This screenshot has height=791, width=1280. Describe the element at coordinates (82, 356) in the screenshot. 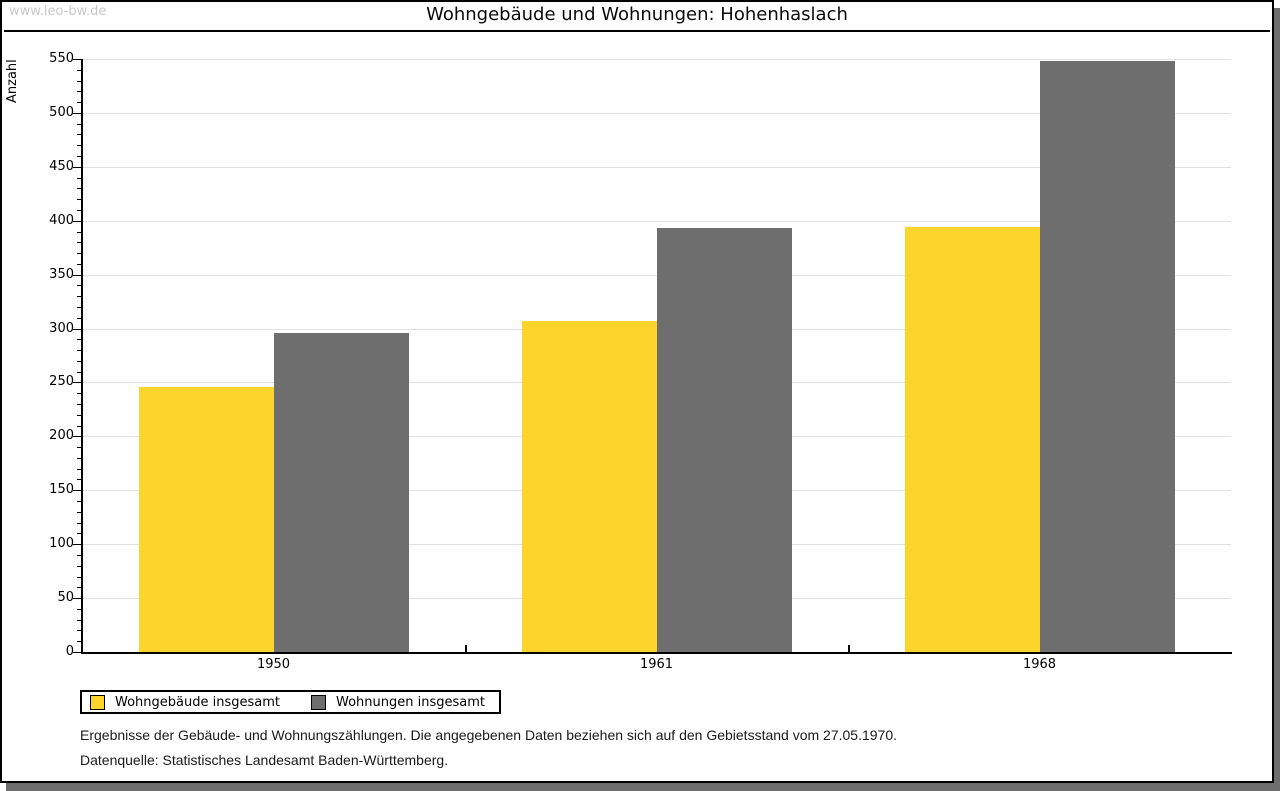

I see `y-axis-line` at that location.